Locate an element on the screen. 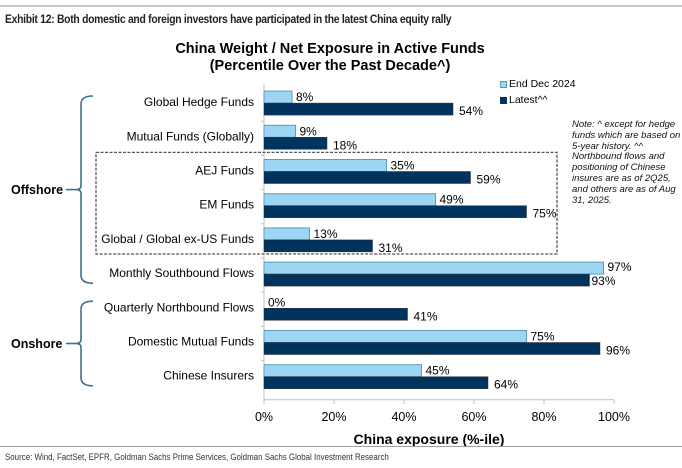 This screenshot has width=682, height=468. data-label-latest: 54% is located at coordinates (471, 111).